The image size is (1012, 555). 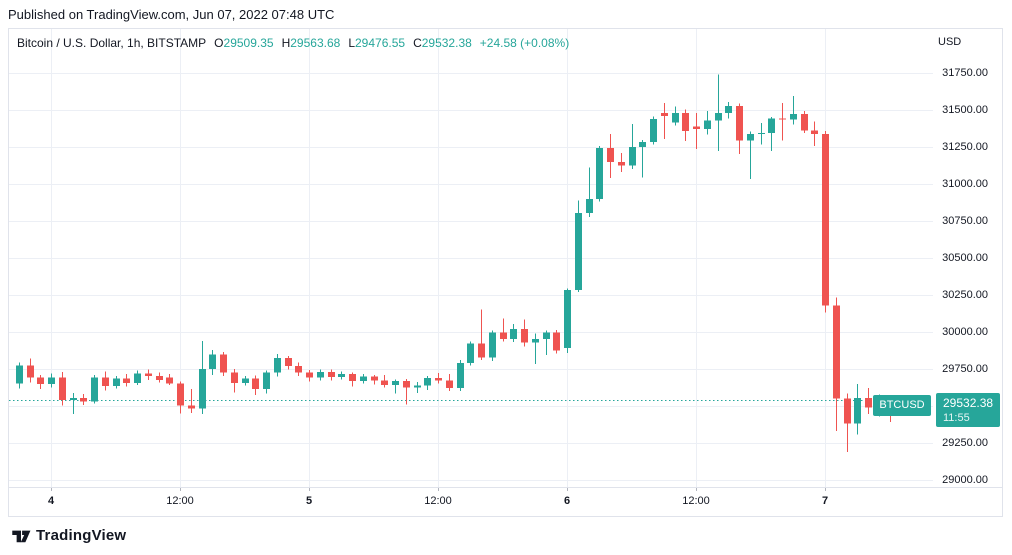 I want to click on change-value: +24.58 (+0.08%), so click(x=524, y=43).